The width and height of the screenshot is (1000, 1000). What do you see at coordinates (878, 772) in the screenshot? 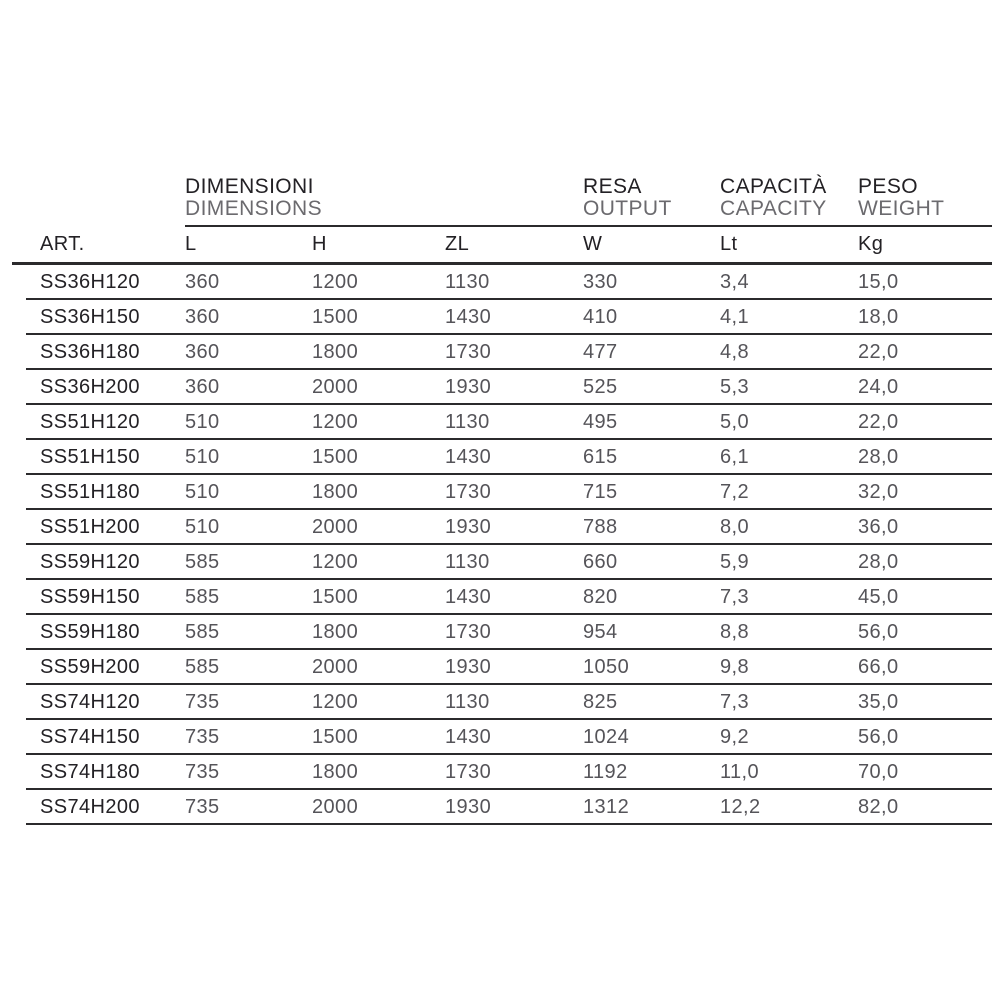
I see `weight-value: 70,0` at bounding box center [878, 772].